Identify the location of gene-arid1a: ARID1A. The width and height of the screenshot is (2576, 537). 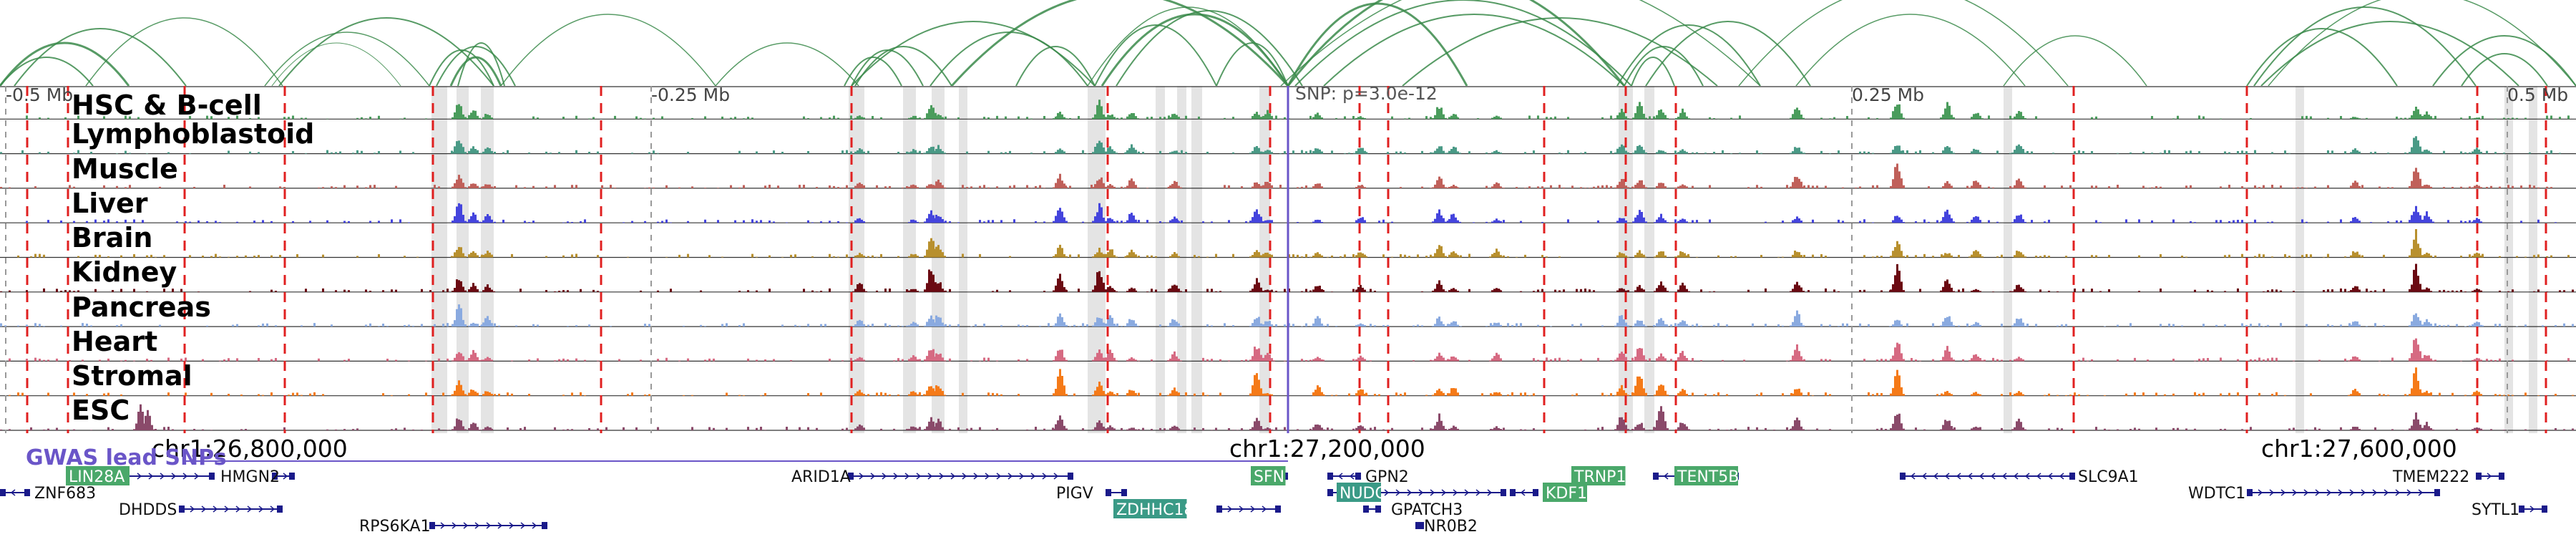
(932, 477).